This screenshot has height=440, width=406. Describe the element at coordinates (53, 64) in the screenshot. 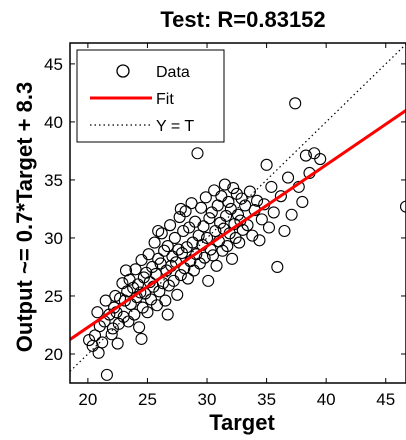

I see `y-tick-label: 45` at that location.